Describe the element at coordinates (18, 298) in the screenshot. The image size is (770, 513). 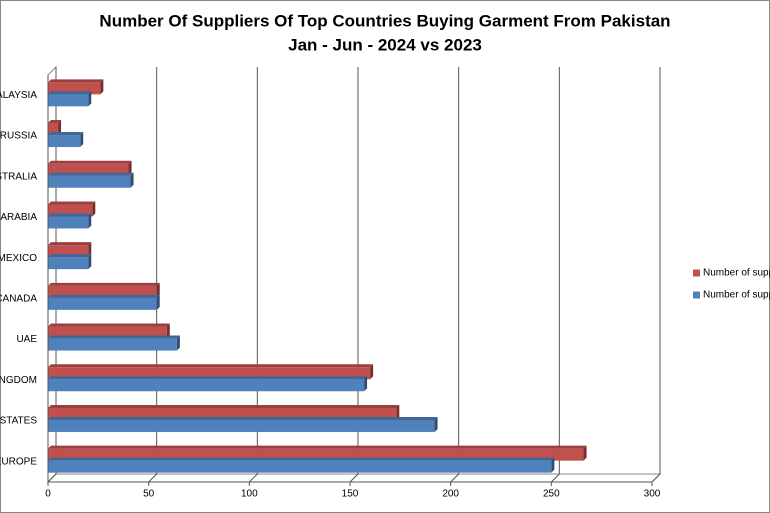
I see `y-tick-label: CANADA` at that location.